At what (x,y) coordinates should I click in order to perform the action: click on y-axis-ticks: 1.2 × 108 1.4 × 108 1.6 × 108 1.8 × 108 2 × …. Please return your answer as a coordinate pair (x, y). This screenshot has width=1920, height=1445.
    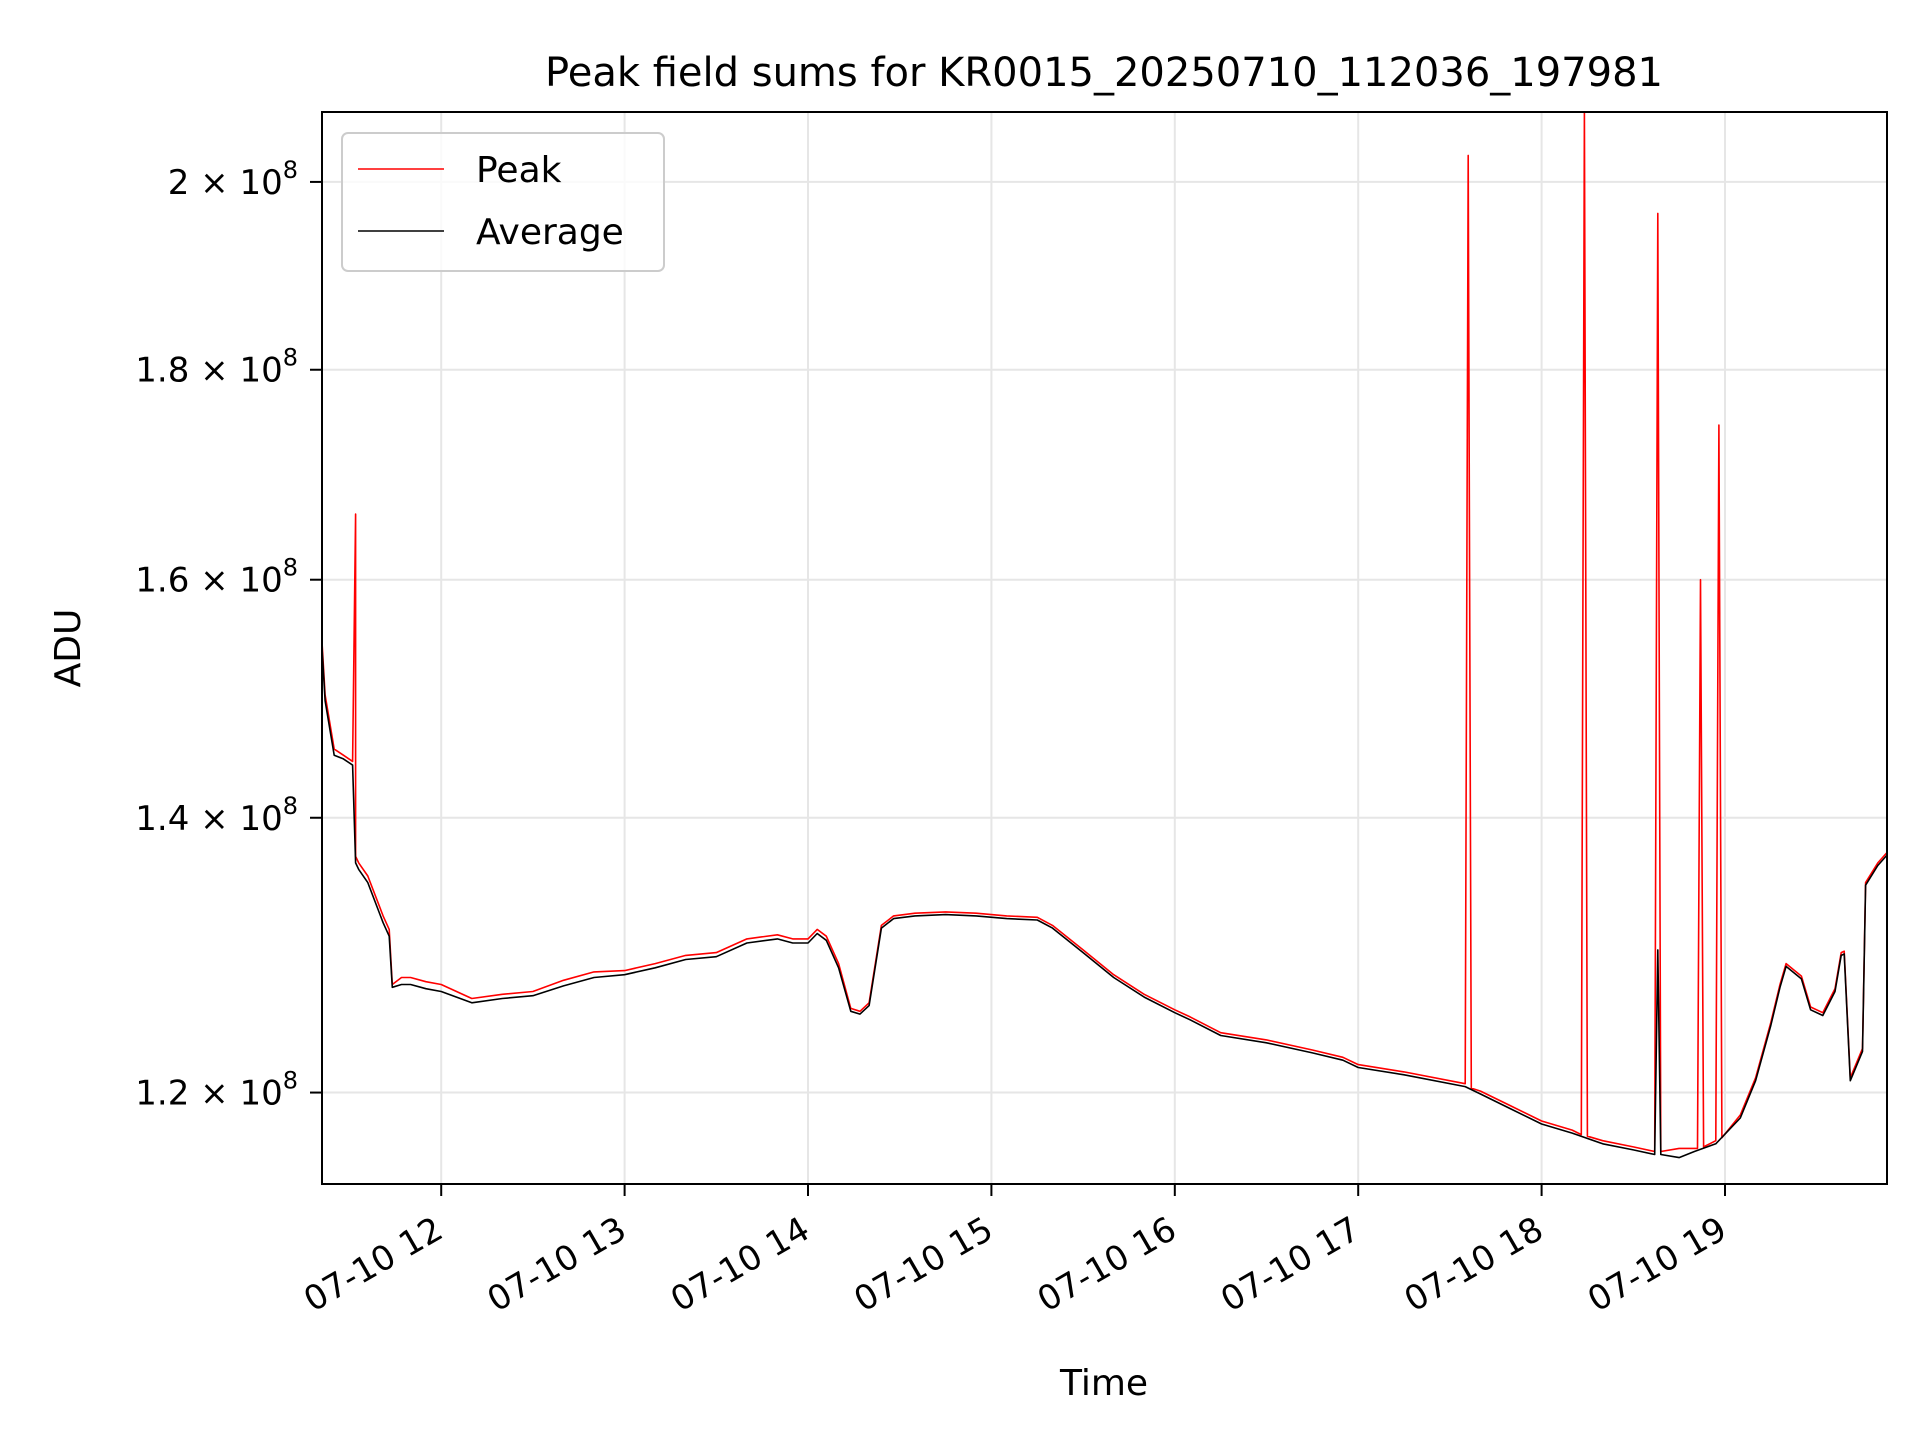
    Looking at the image, I should click on (228, 635).